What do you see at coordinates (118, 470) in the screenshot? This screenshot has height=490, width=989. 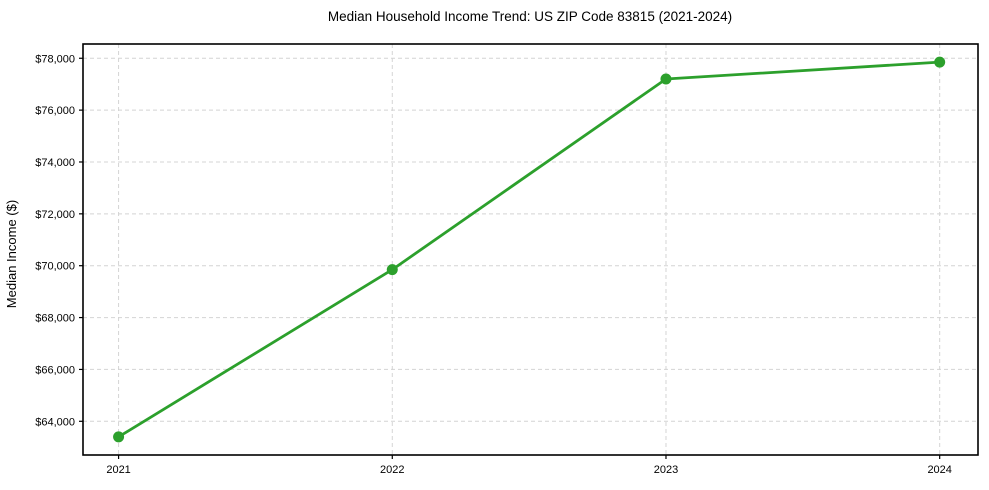 I see `x-tick-label: 2021` at bounding box center [118, 470].